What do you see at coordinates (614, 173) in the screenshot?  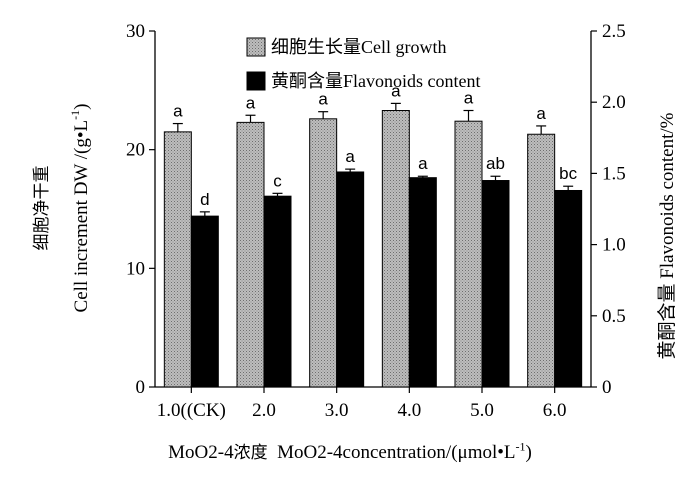 I see `y-right-tick-label: 1.5` at bounding box center [614, 173].